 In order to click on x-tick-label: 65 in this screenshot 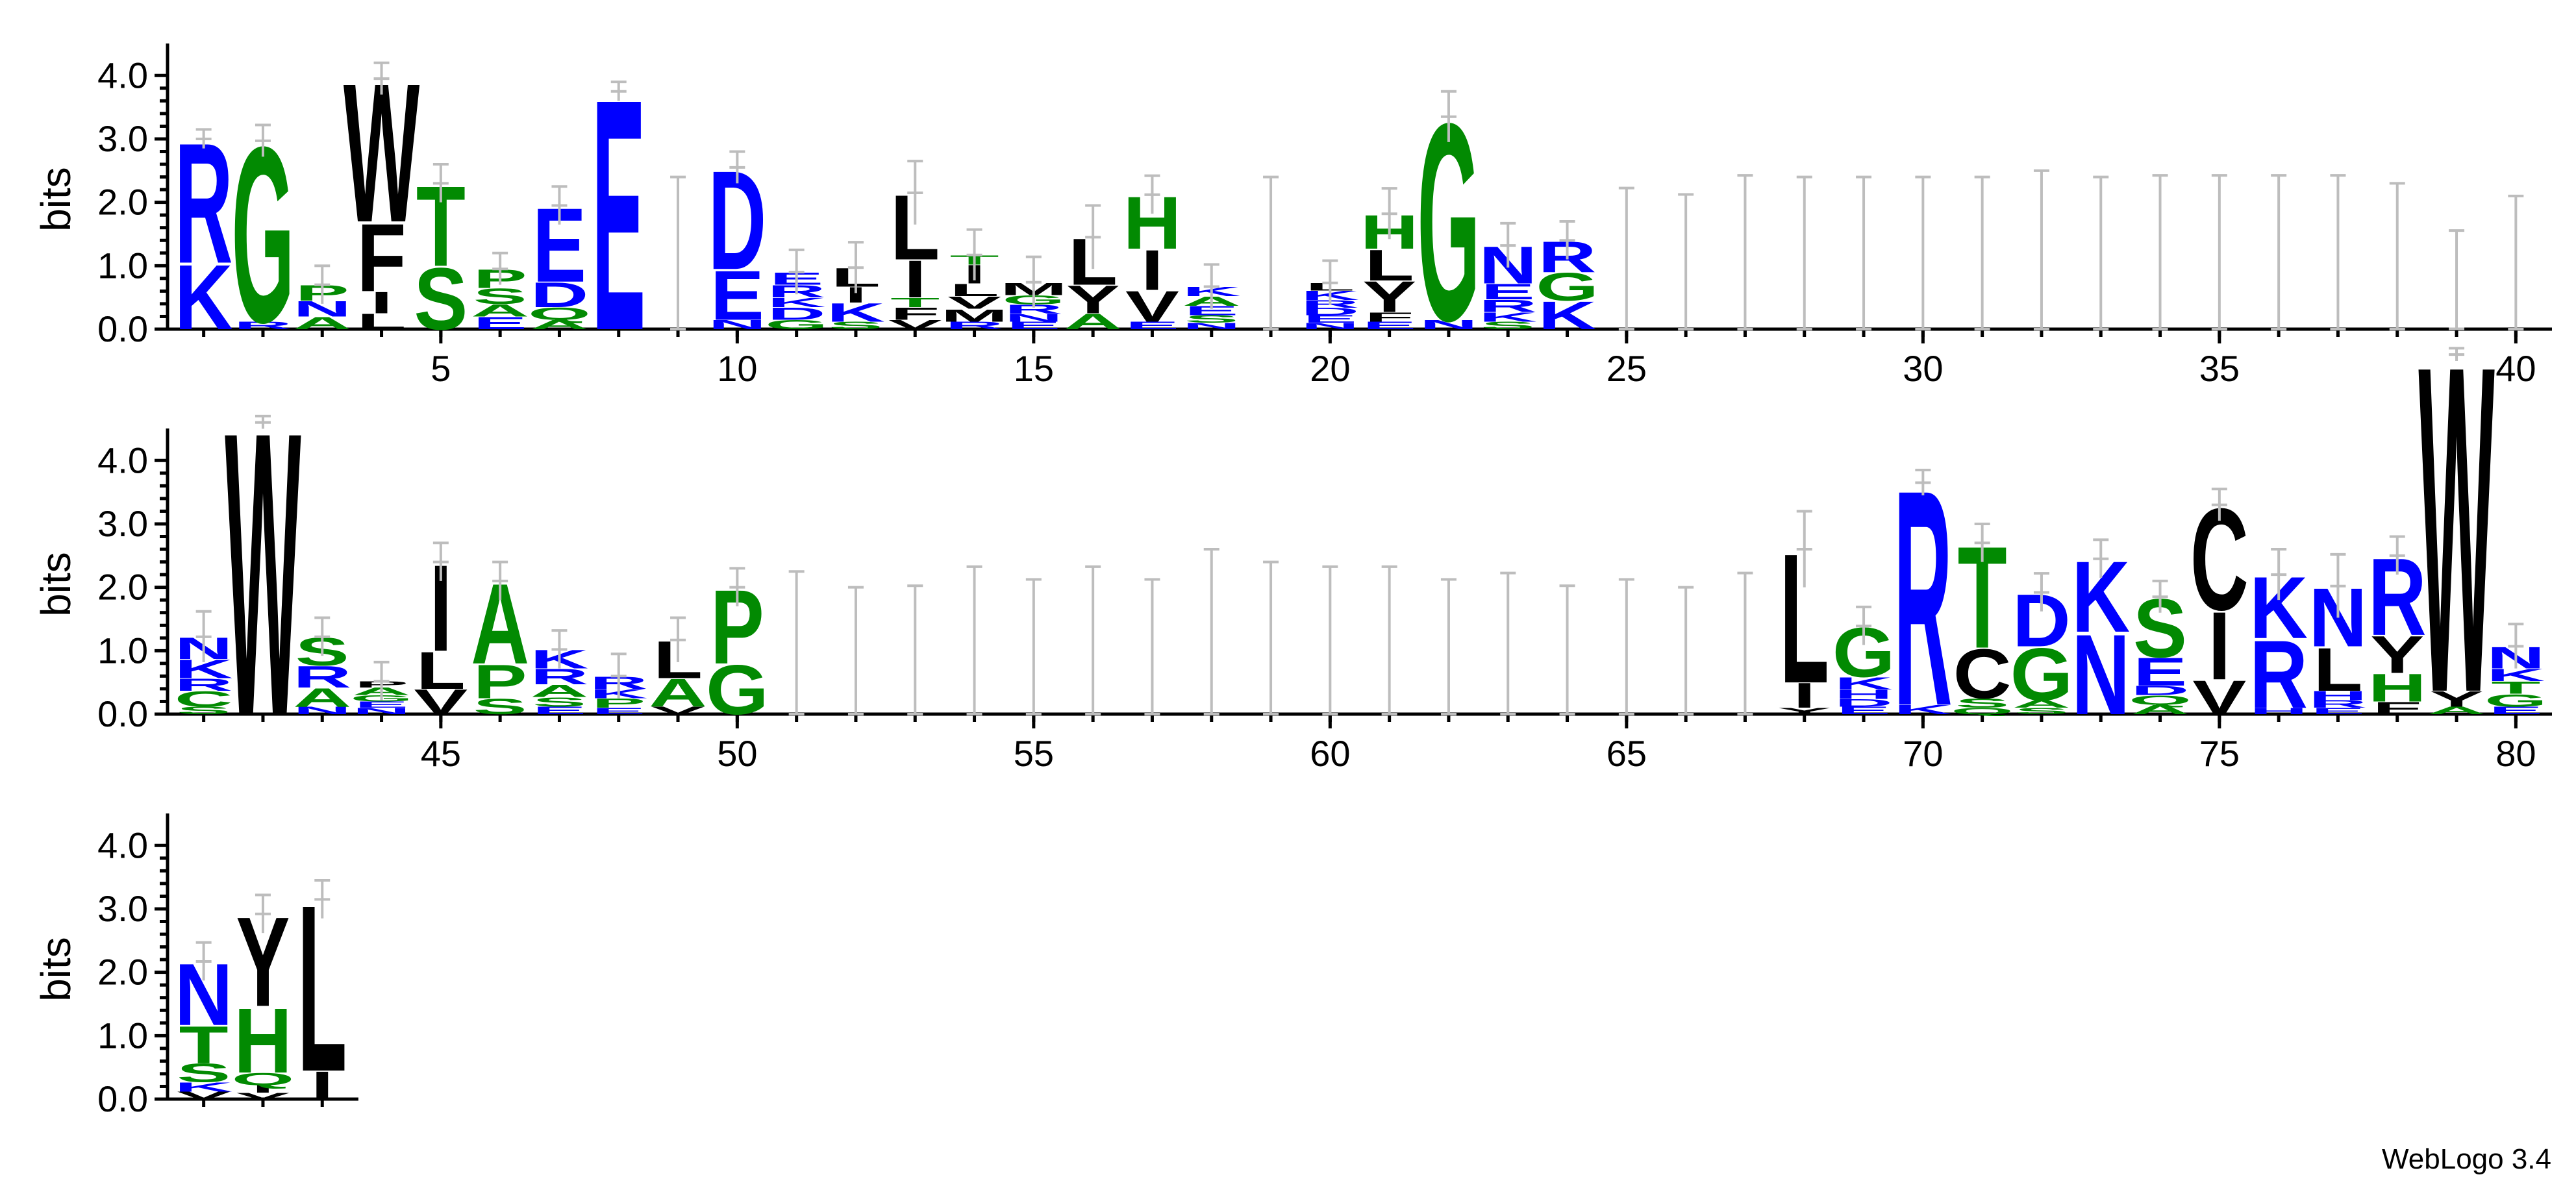, I will do `click(1627, 754)`.